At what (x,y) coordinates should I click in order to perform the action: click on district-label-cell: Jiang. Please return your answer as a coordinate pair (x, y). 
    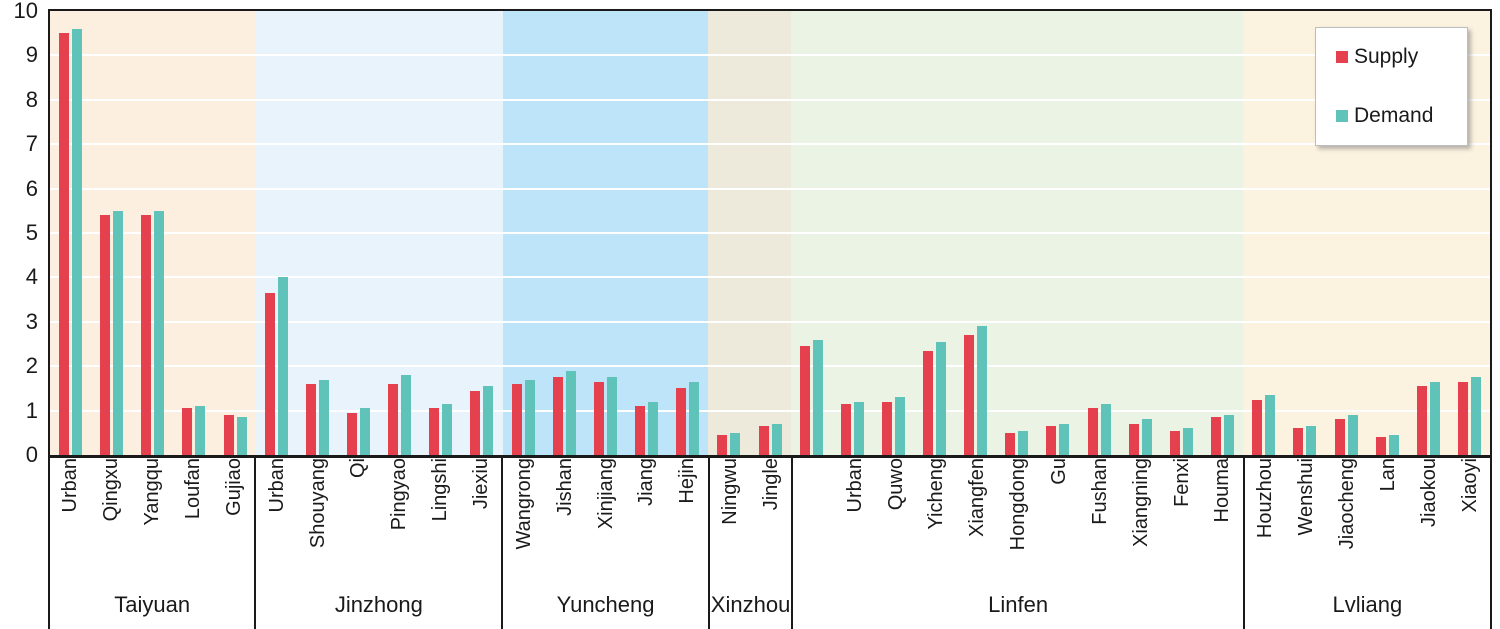
    Looking at the image, I should click on (646, 522).